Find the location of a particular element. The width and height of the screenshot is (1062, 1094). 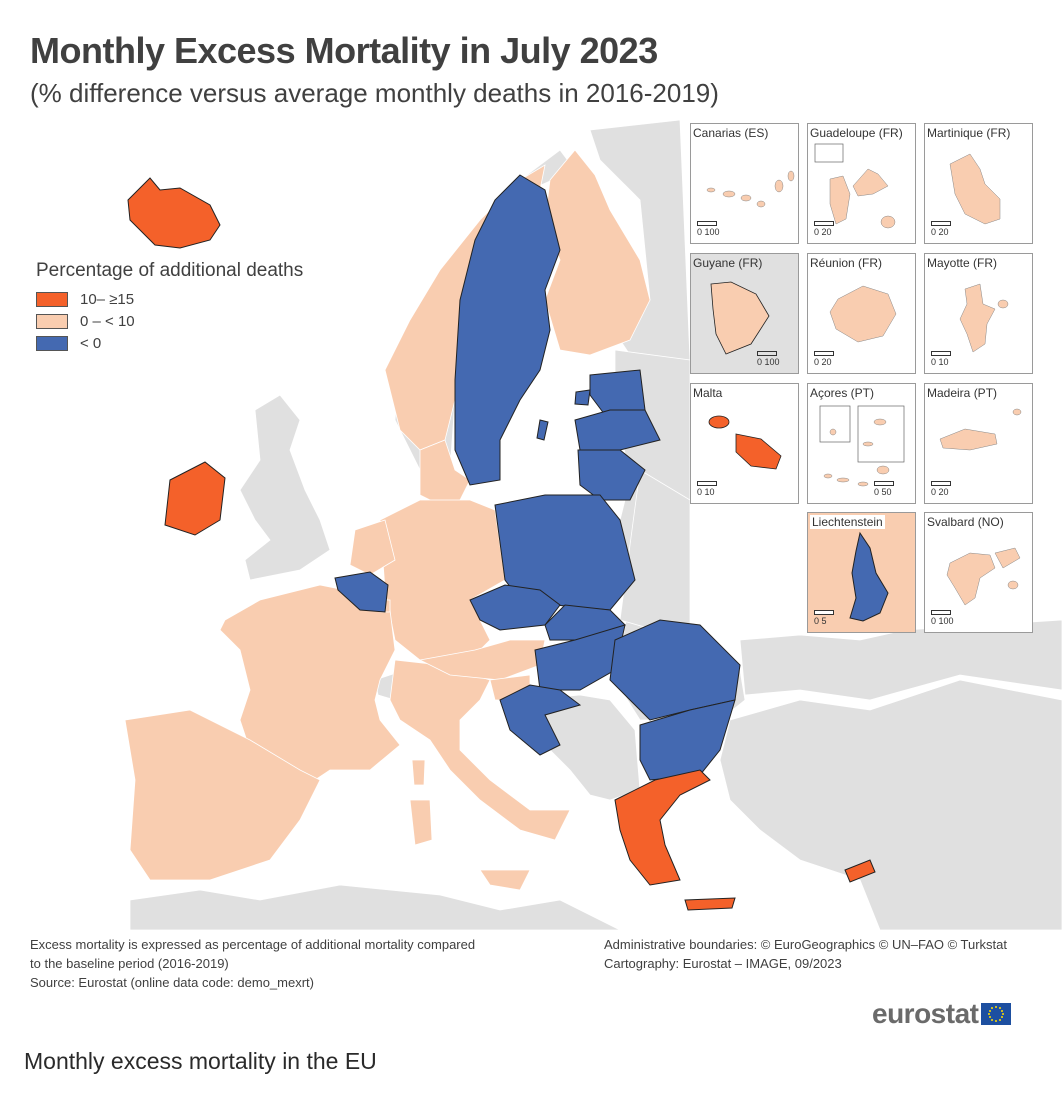

region-gotland is located at coordinates (542, 430).